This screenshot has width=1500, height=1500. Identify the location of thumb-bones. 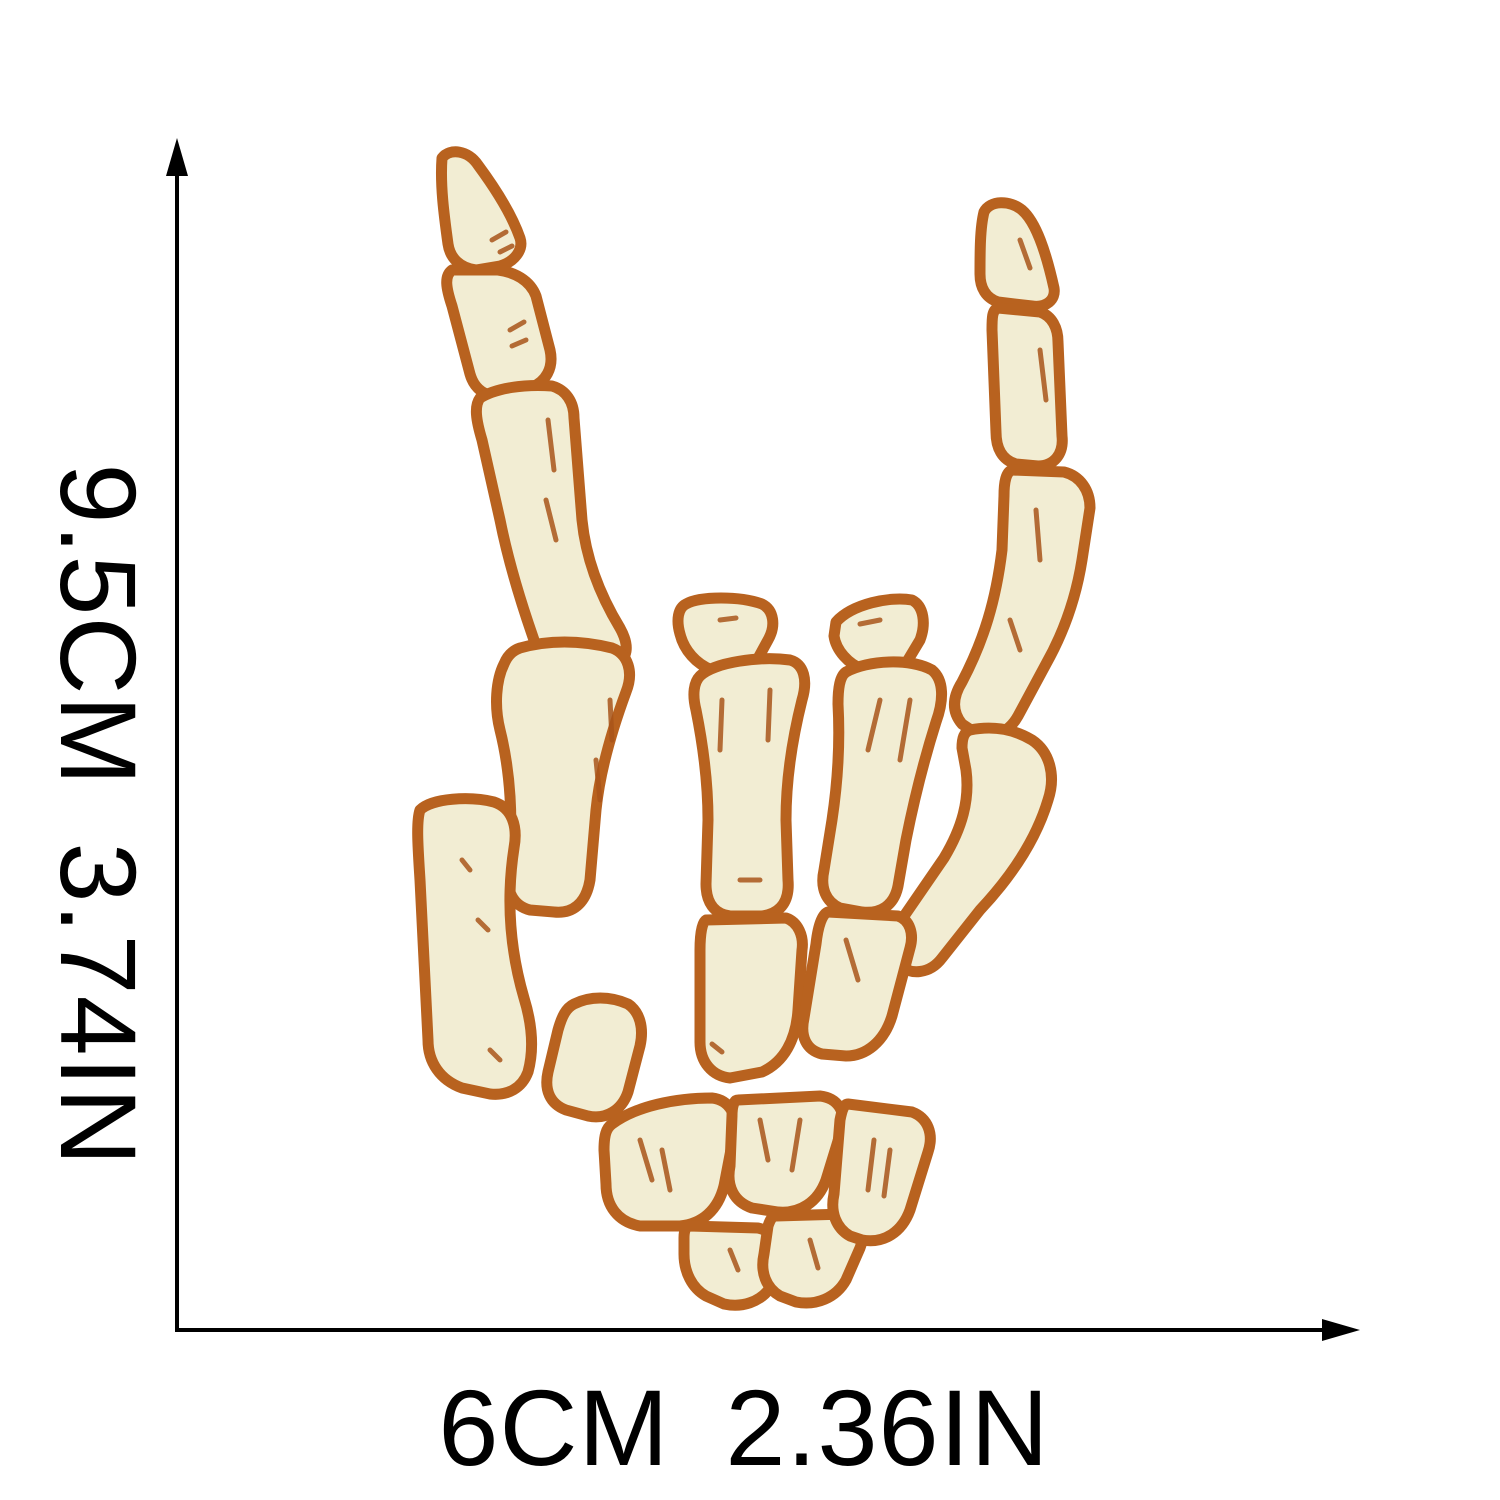
(529, 879).